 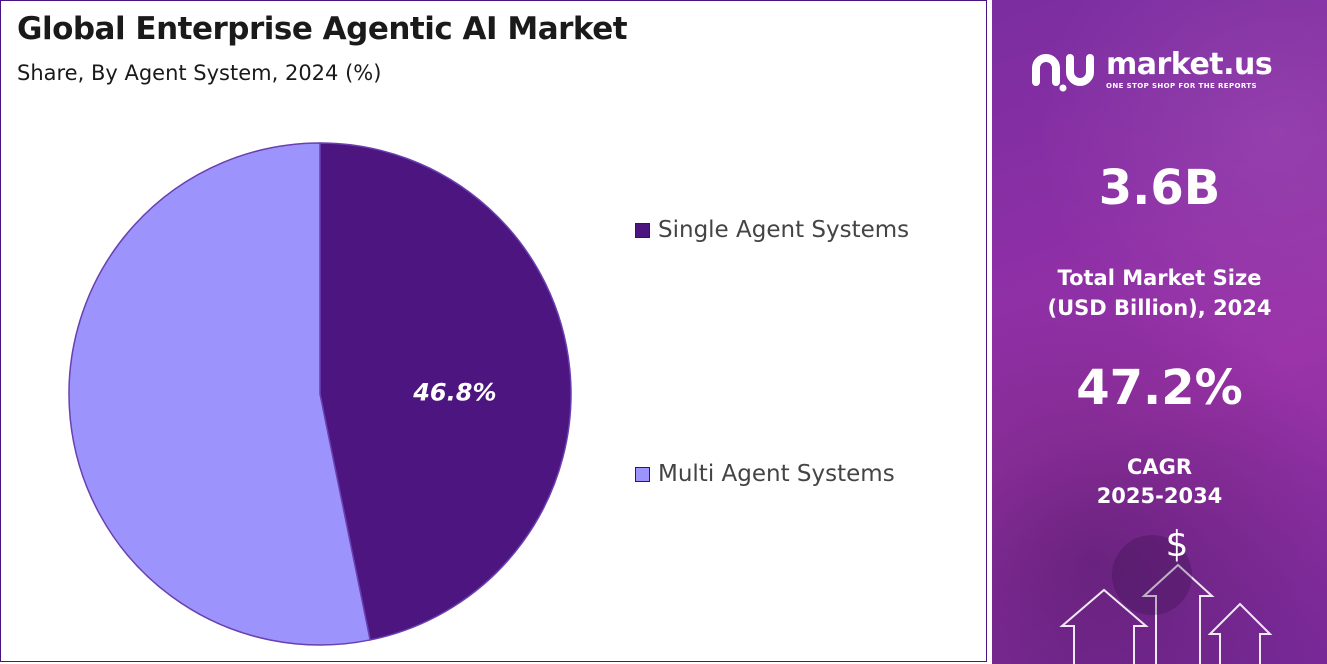 I want to click on market-us-logo: market.us ONE STOP SHOP FOR THE REPORTS, so click(x=1151, y=69).